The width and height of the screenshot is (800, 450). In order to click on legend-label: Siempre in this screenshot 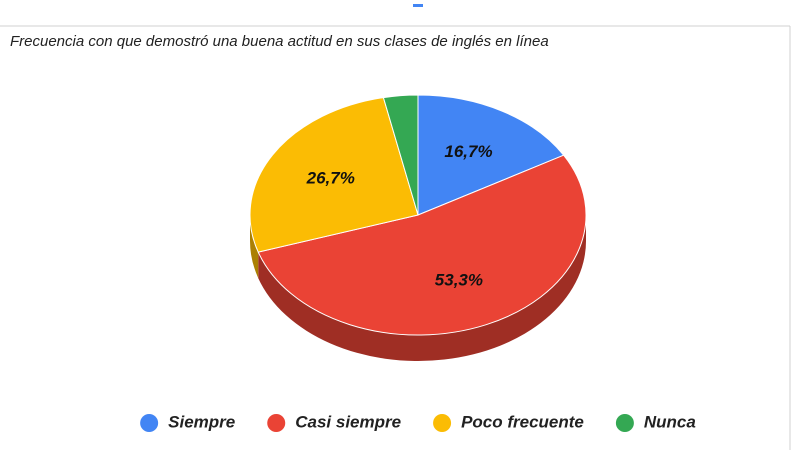, I will do `click(201, 421)`.